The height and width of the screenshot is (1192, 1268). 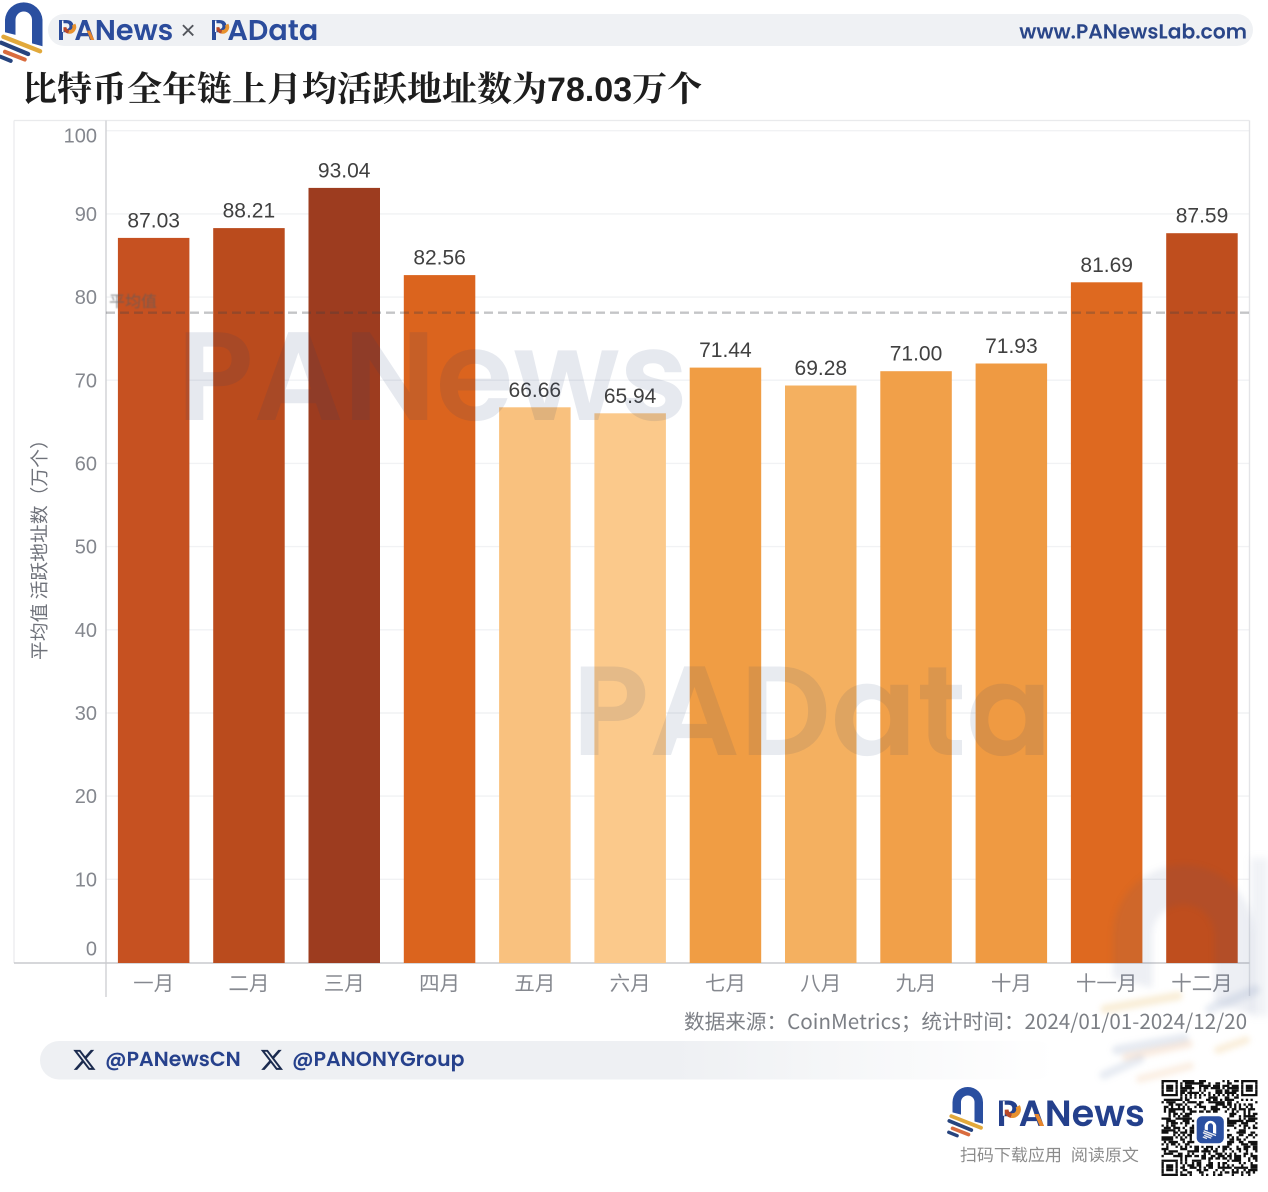 I want to click on svg-text: 20, so click(x=86, y=797).